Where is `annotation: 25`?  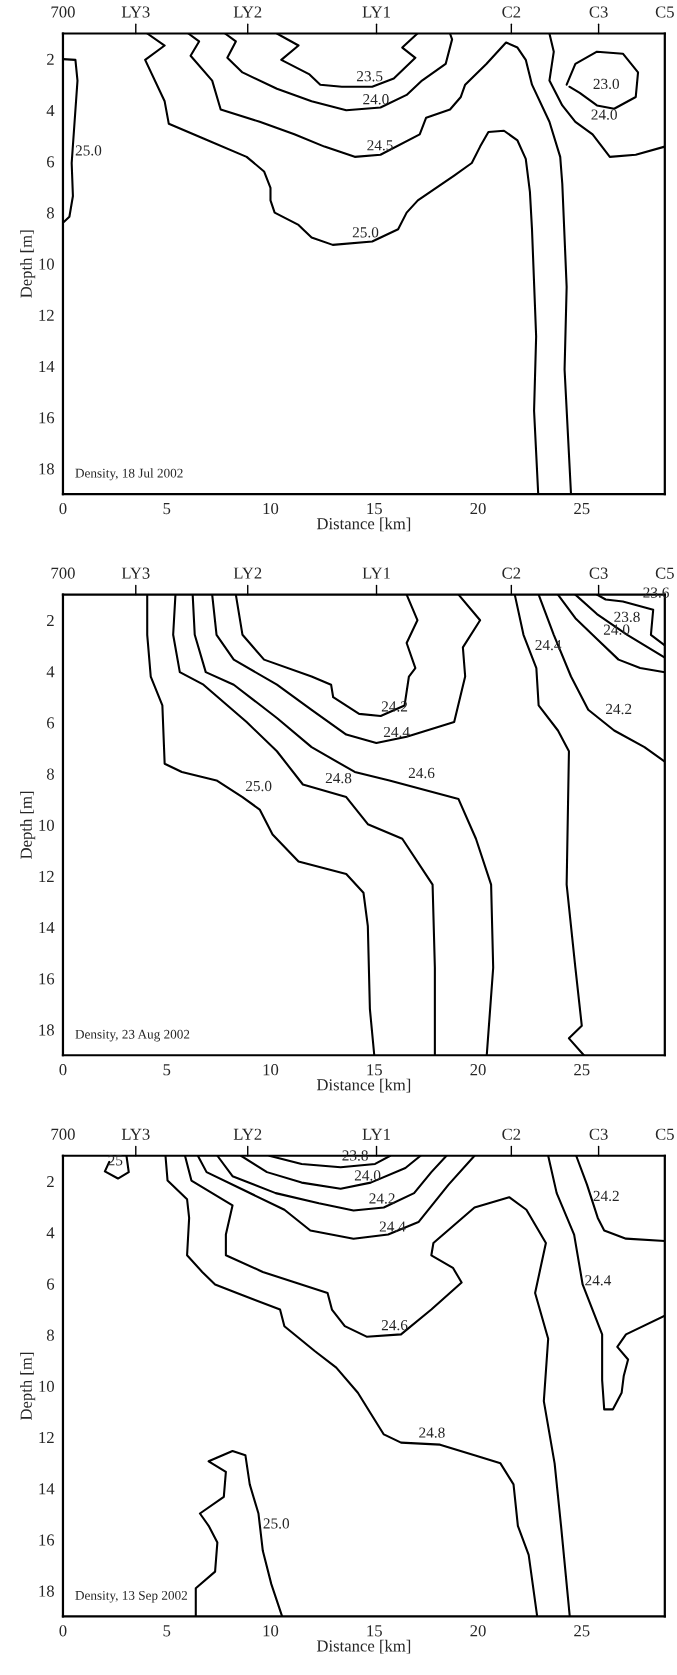 annotation: 25 is located at coordinates (115, 1160).